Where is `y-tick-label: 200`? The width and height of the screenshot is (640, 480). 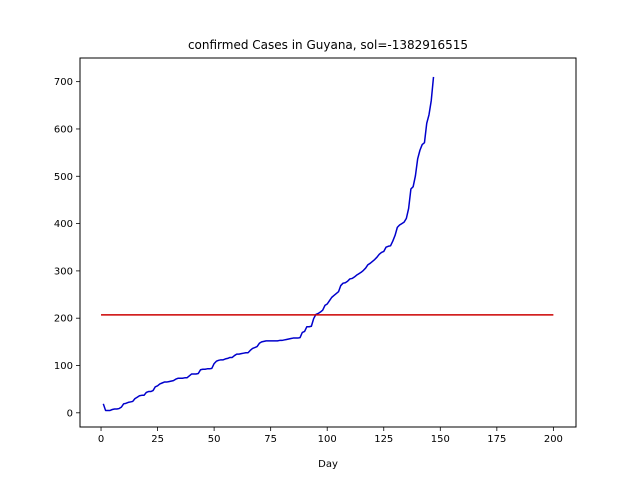
y-tick-label: 200 is located at coordinates (63, 319).